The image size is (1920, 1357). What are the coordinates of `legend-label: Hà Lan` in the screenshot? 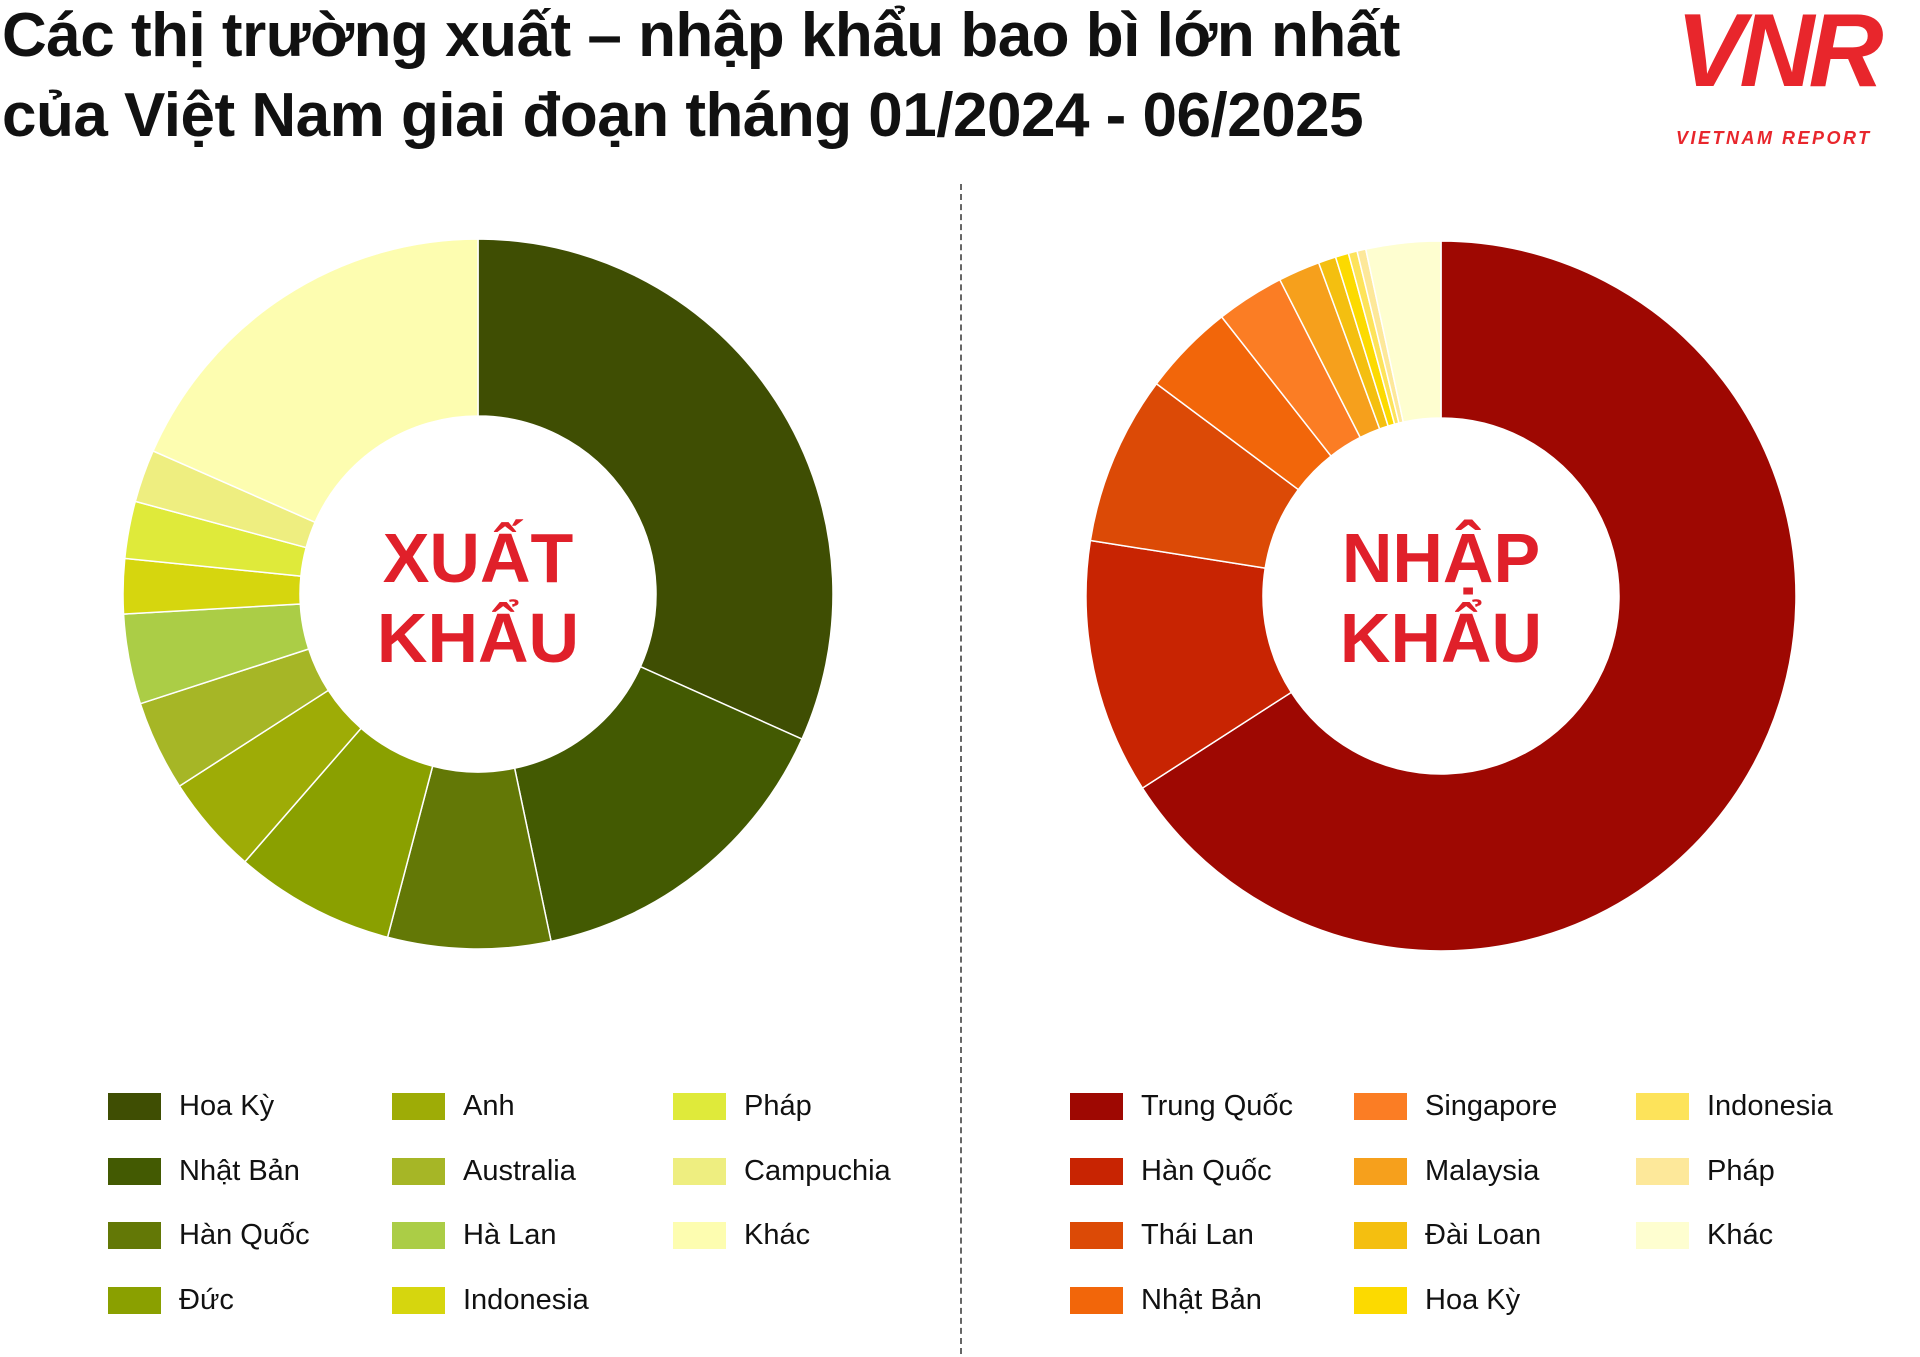 It's located at (510, 1235).